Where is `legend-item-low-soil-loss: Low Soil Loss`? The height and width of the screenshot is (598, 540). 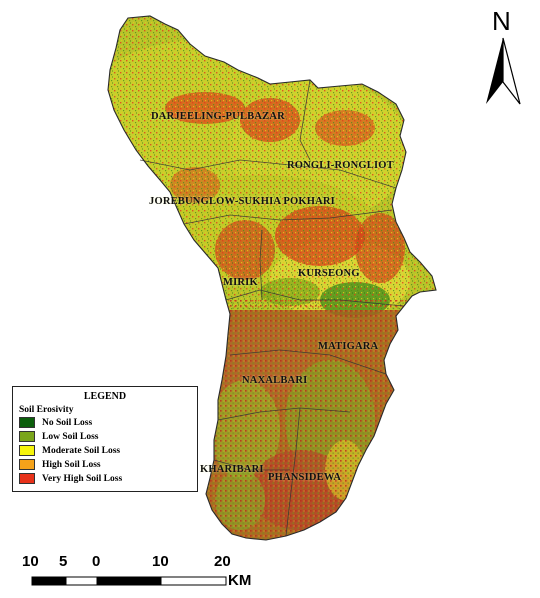
legend-item-low-soil-loss: Low Soil Loss is located at coordinates (59, 436).